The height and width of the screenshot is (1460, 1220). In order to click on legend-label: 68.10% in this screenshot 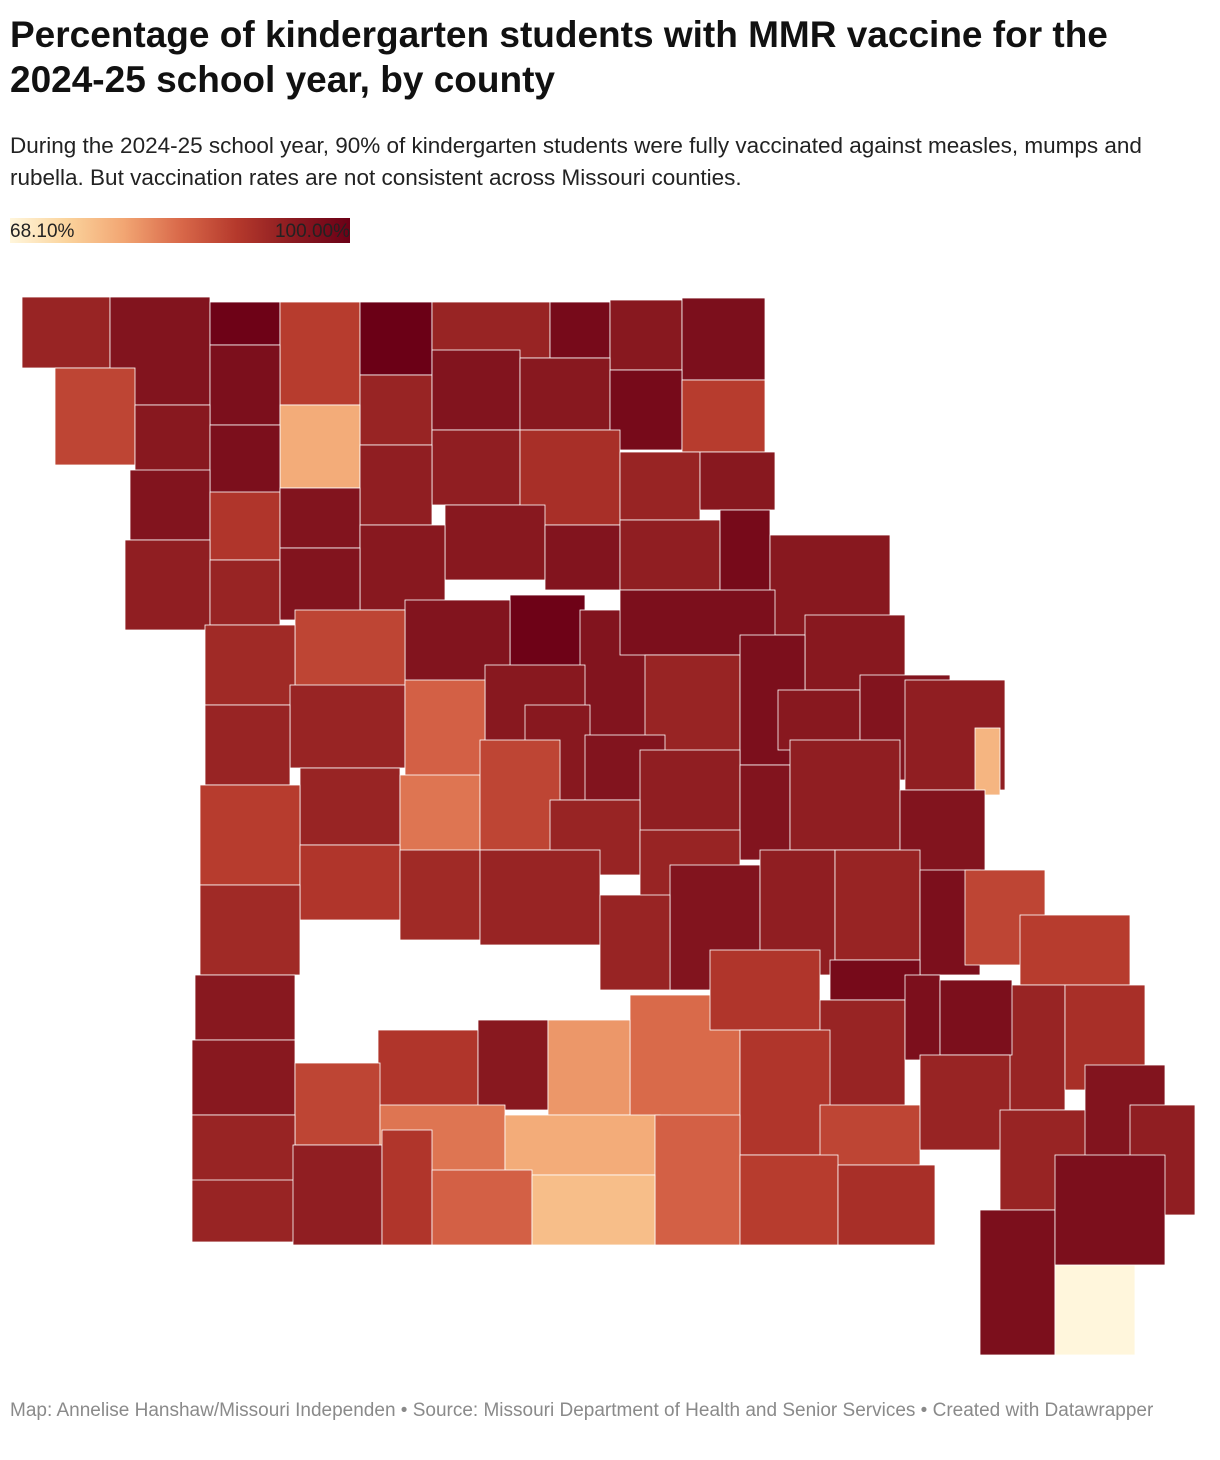, I will do `click(42, 231)`.